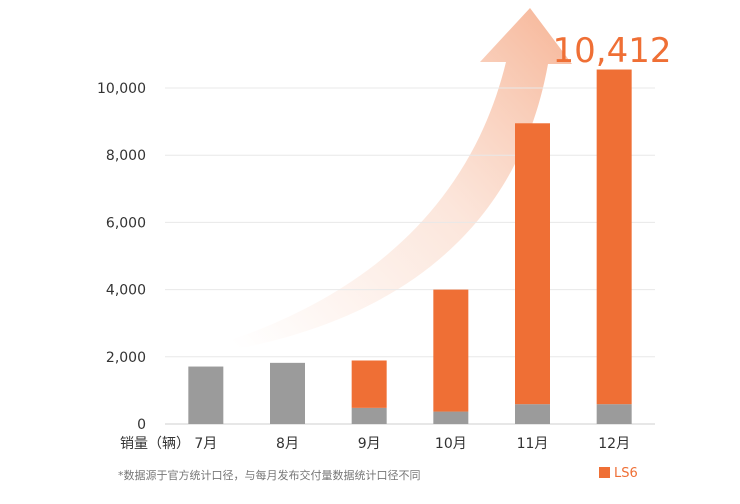 This screenshot has height=504, width=740. Describe the element at coordinates (604, 472) in the screenshot. I see `legend-swatch-ls6` at that location.